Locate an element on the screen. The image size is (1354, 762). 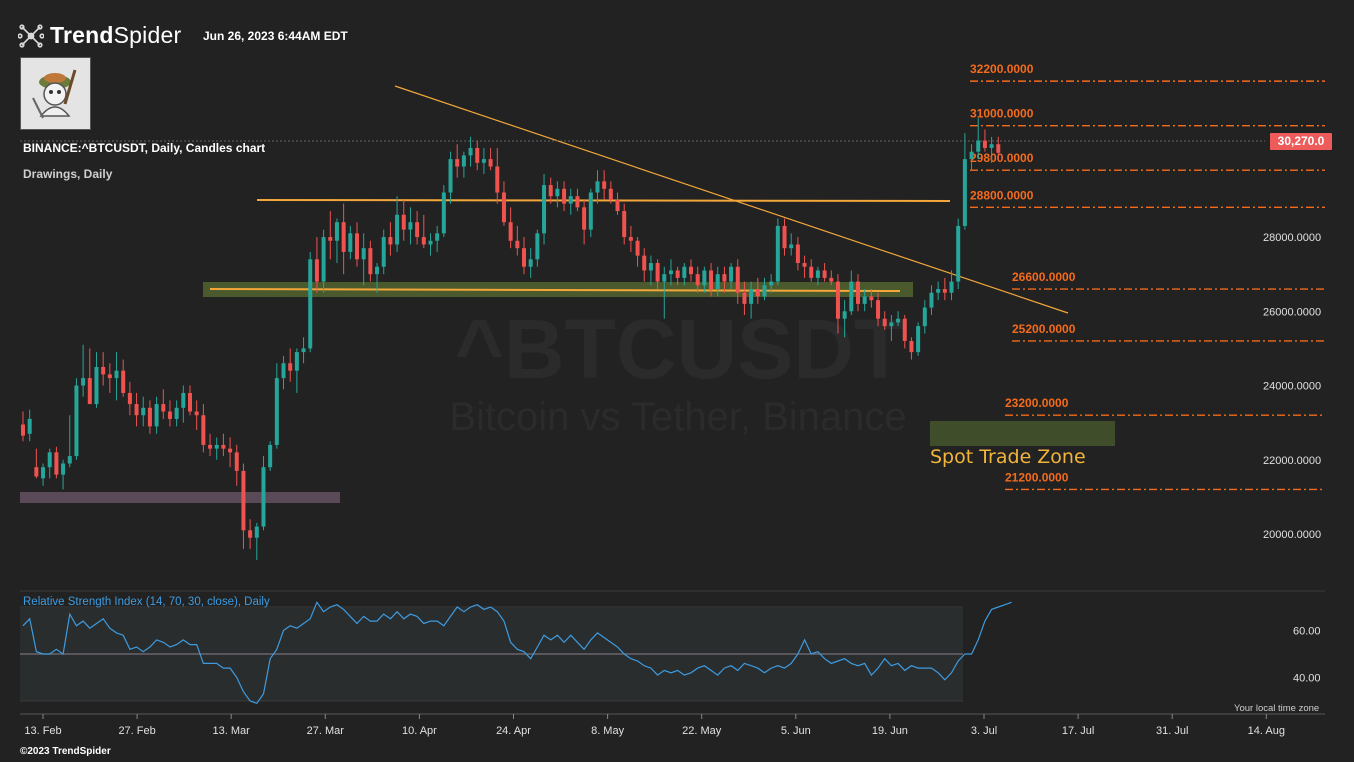
x-tick-label: 31. Jul is located at coordinates (1172, 731).